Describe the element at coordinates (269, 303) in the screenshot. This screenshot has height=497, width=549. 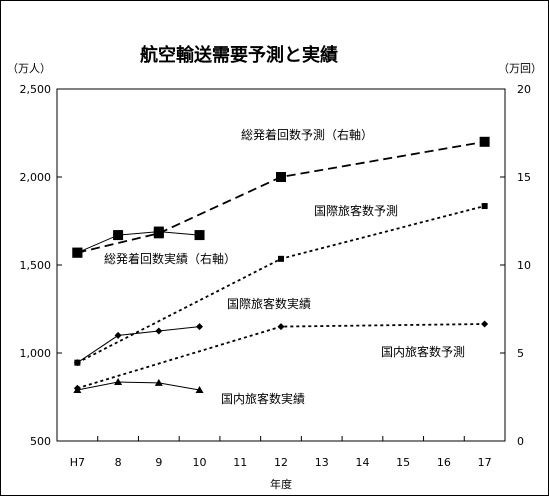
I see `series-label: 国際旅客数実績` at that location.